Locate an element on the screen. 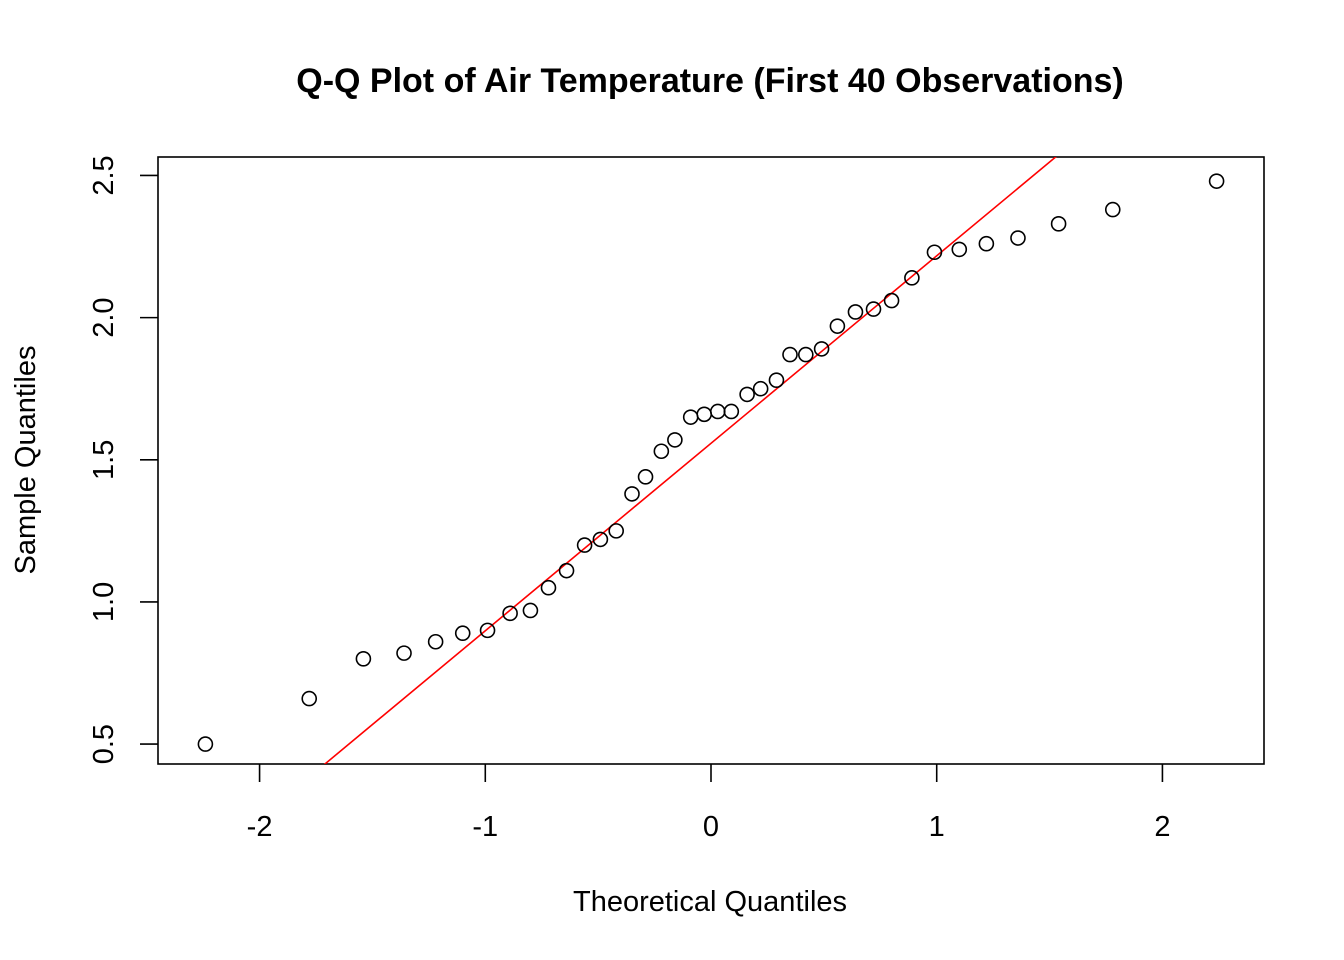 This screenshot has height=960, width=1344. y-tick-label: 0.5 is located at coordinates (104, 744).